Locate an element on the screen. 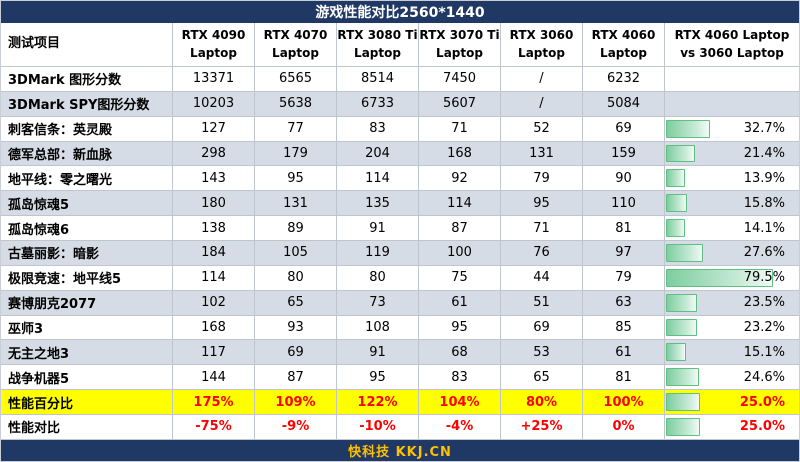  value-cell: 127 is located at coordinates (214, 129).